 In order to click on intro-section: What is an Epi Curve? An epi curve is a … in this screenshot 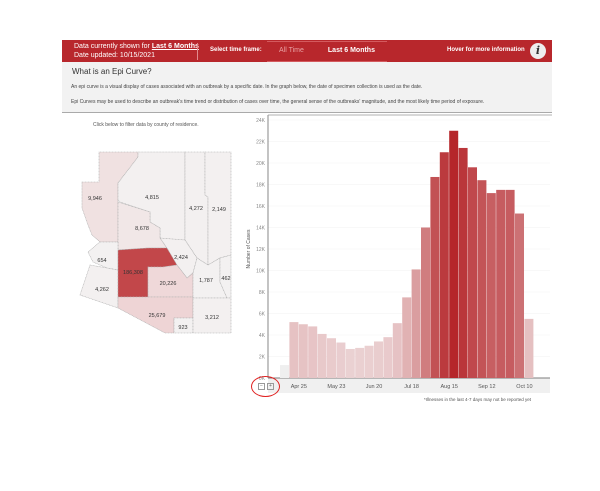, I will do `click(307, 87)`.